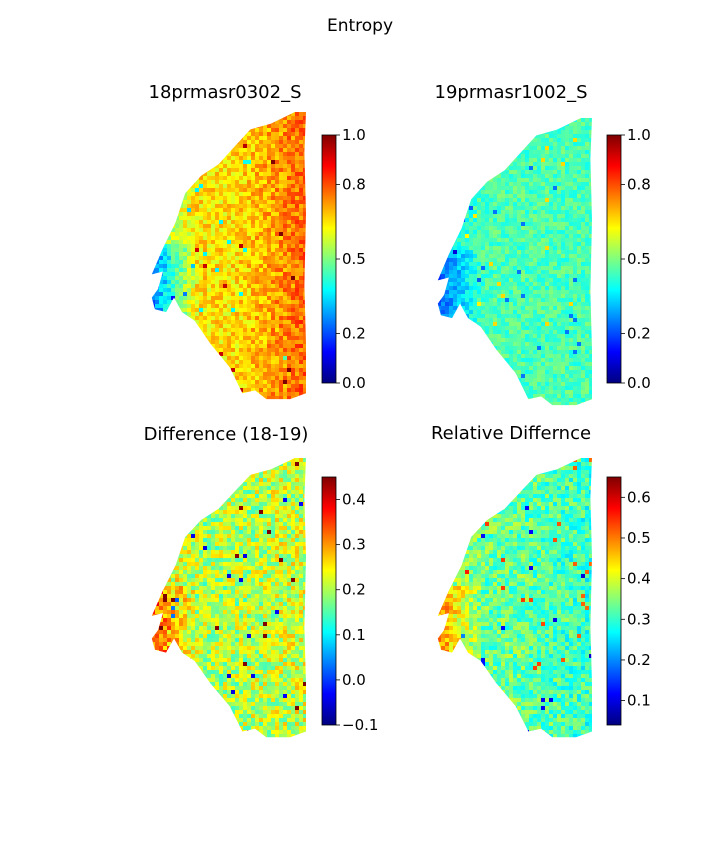  I want to click on panel-1: 18prmasr0302_S 0.0 0.2 0.5 0.8 1.0, so click(257, 241).